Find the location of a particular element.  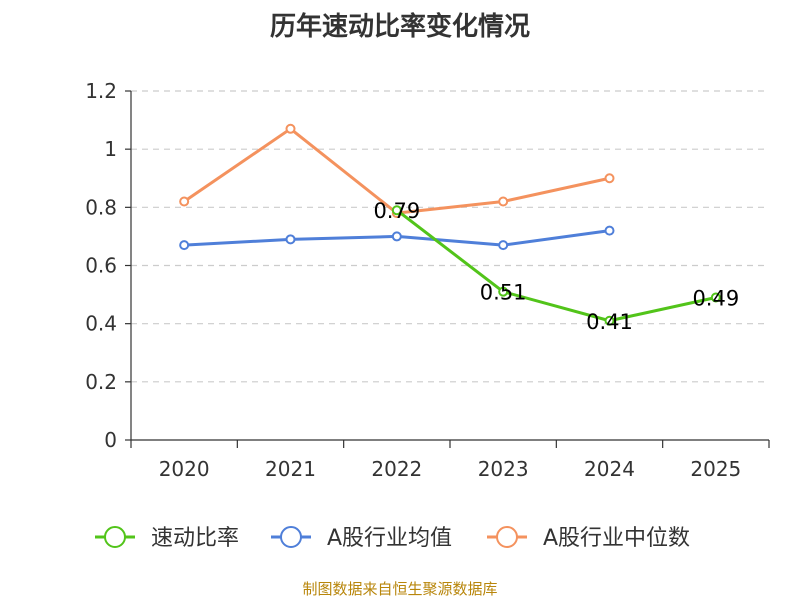

data-label: 0.51 is located at coordinates (503, 293).